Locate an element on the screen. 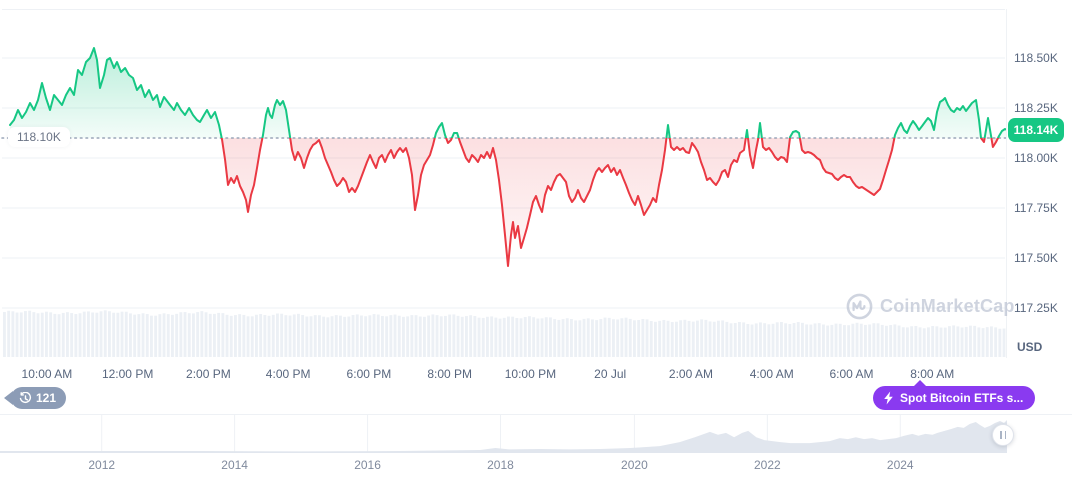  threshold-price-label: 118.10K is located at coordinates (39, 137).